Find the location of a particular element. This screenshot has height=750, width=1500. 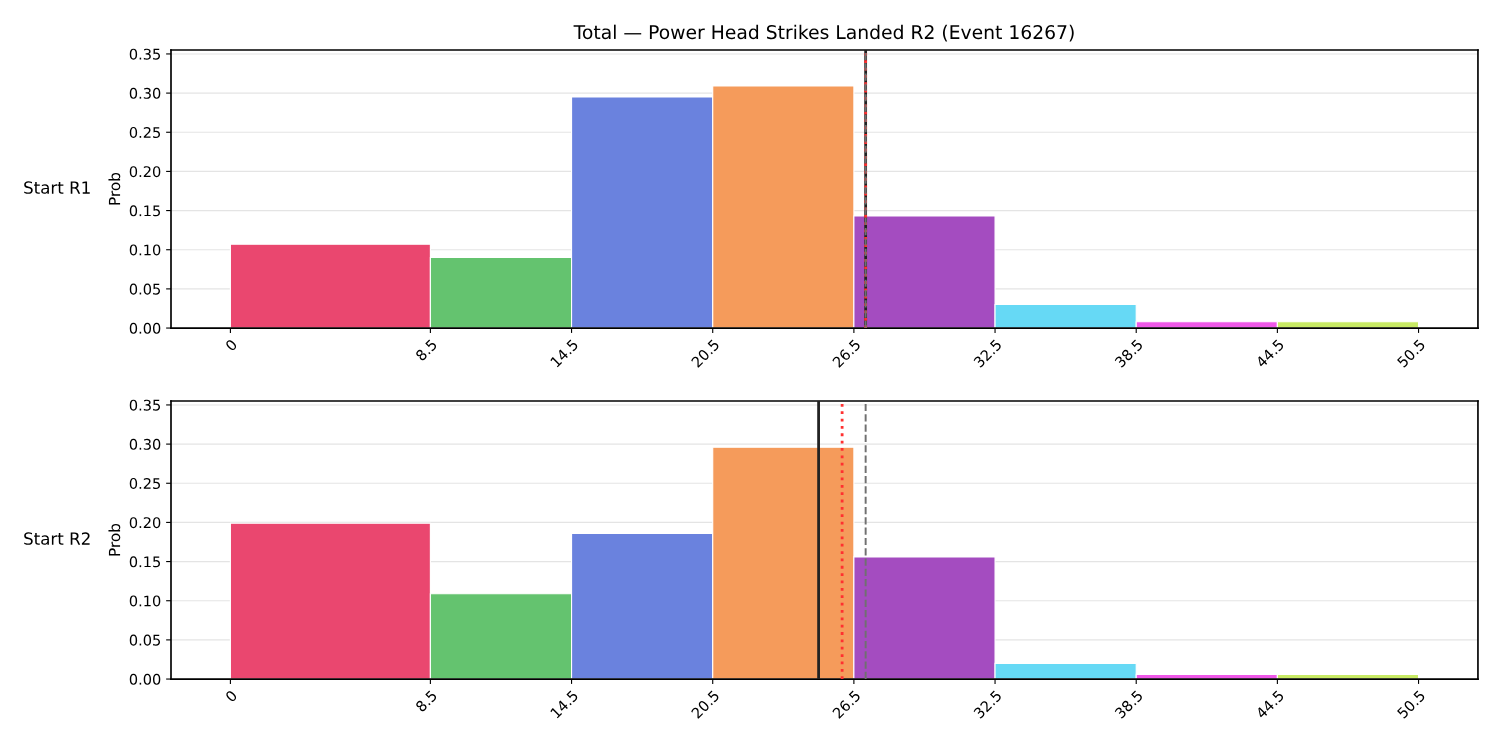

text: Start R1 is located at coordinates (57, 187).